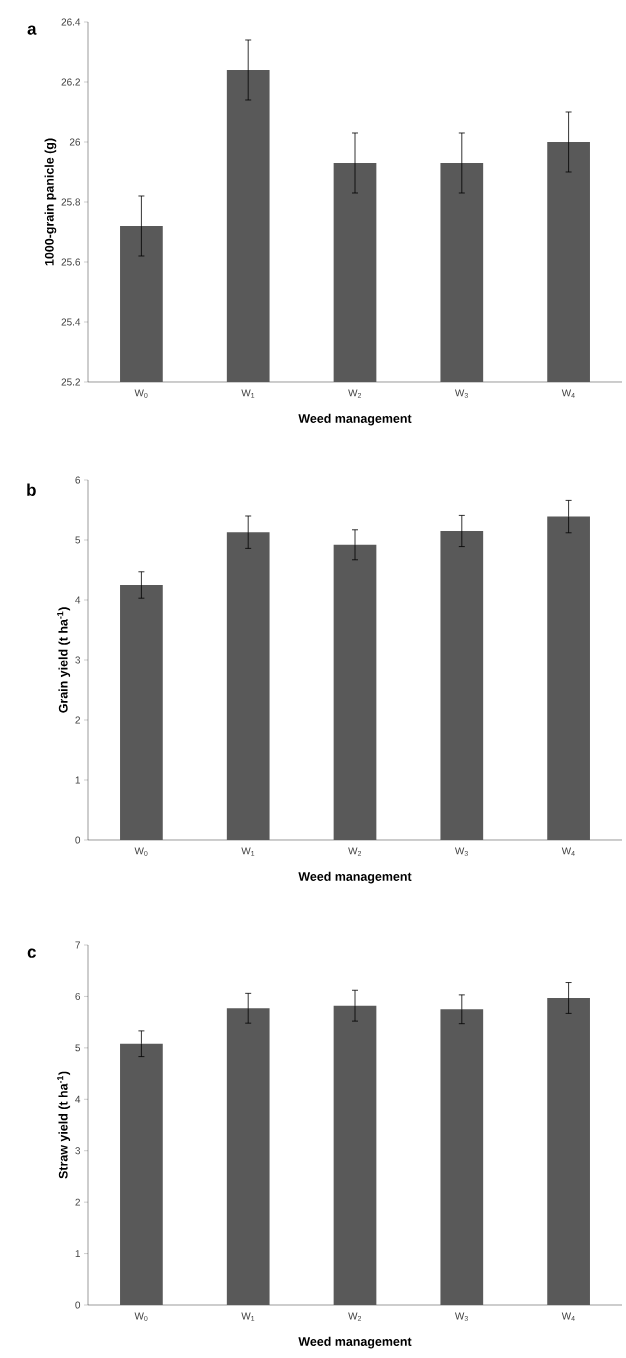  Describe the element at coordinates (50, 202) in the screenshot. I see `y-axis-title: 1000-grain panicle (g)` at that location.